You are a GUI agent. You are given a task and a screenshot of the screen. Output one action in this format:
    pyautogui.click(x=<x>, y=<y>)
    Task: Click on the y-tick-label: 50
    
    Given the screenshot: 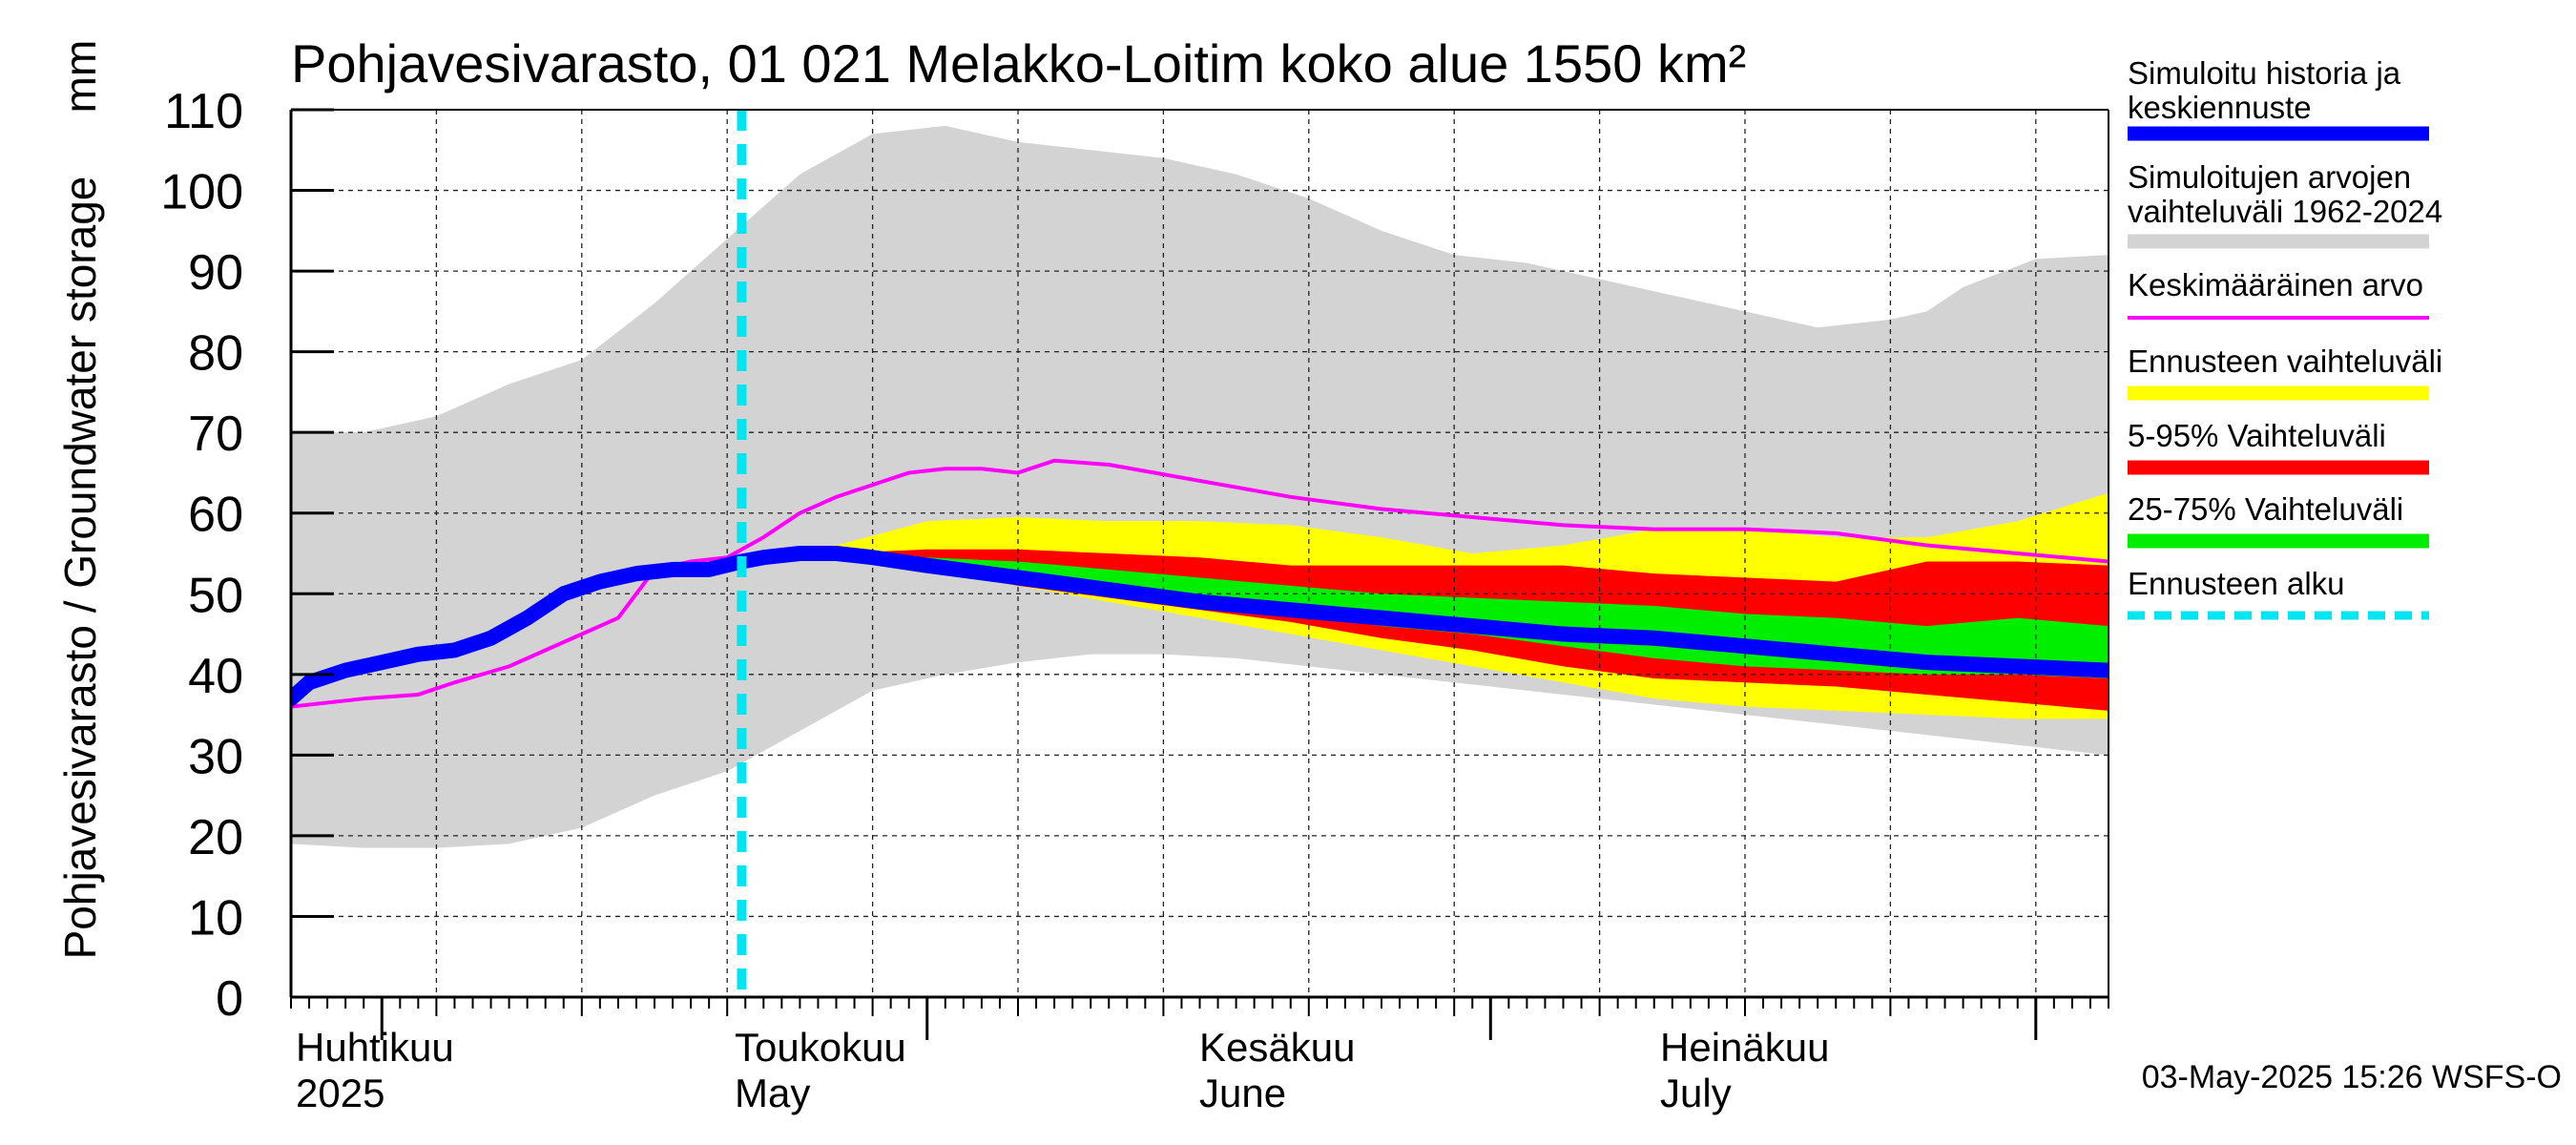 What is the action you would take?
    pyautogui.click(x=215, y=596)
    